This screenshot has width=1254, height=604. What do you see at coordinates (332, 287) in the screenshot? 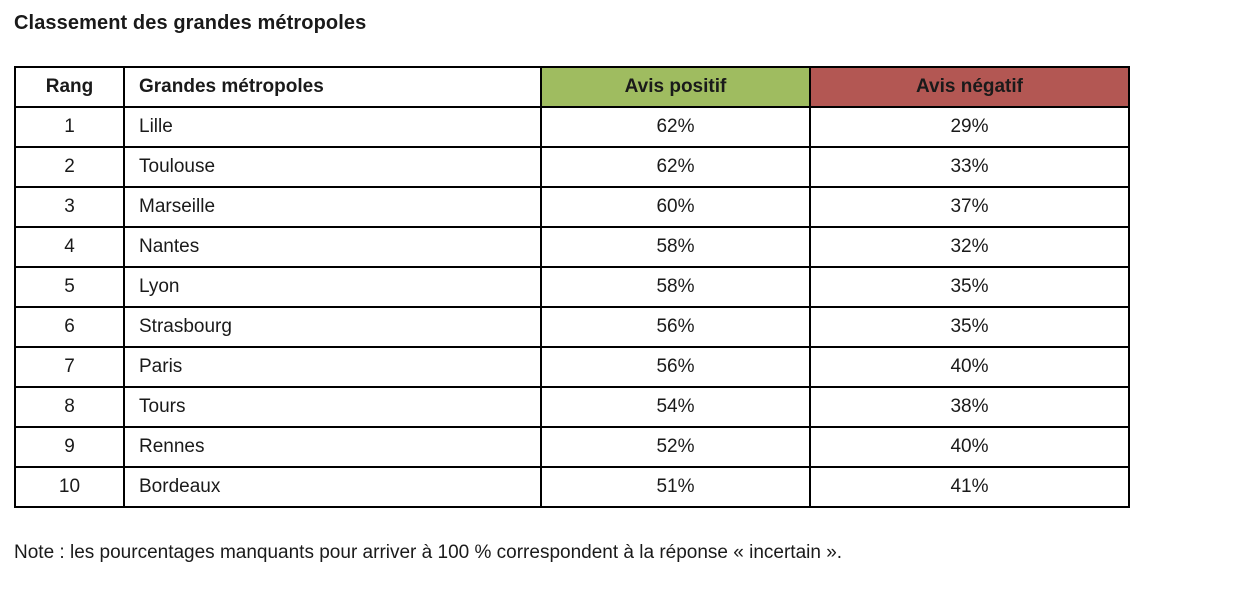
I see `city-cell: Lyon` at bounding box center [332, 287].